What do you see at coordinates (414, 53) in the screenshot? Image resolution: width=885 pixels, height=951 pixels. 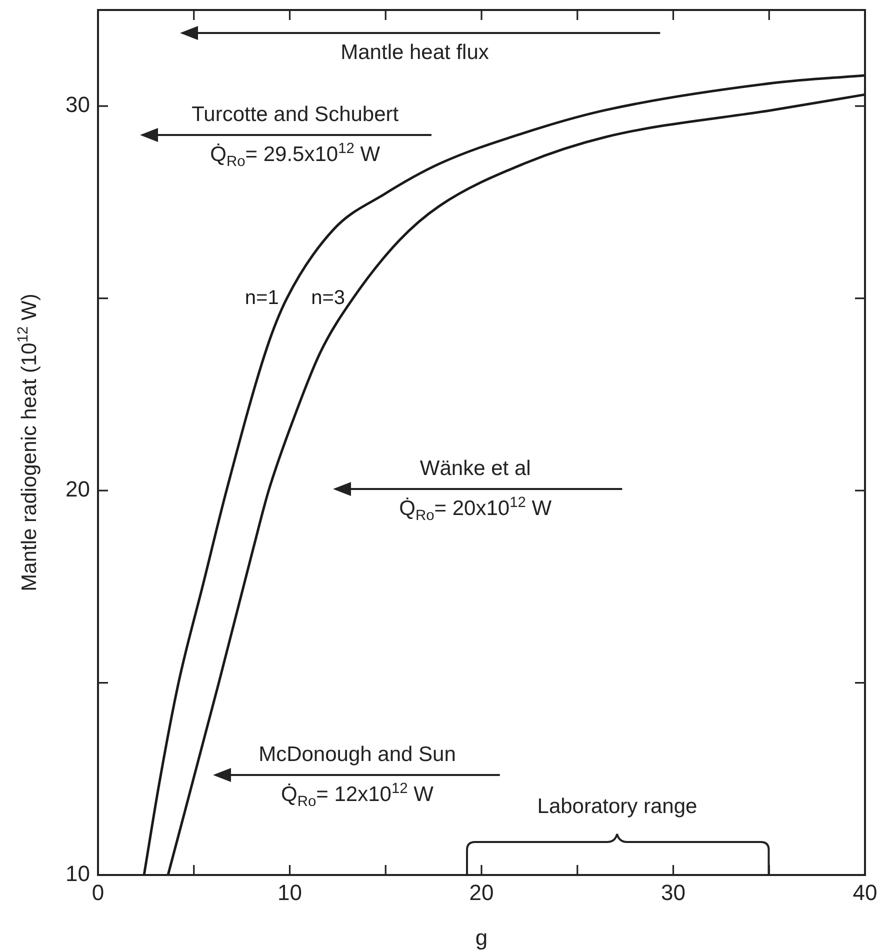 I see `annotation: Mantle heat flux` at bounding box center [414, 53].